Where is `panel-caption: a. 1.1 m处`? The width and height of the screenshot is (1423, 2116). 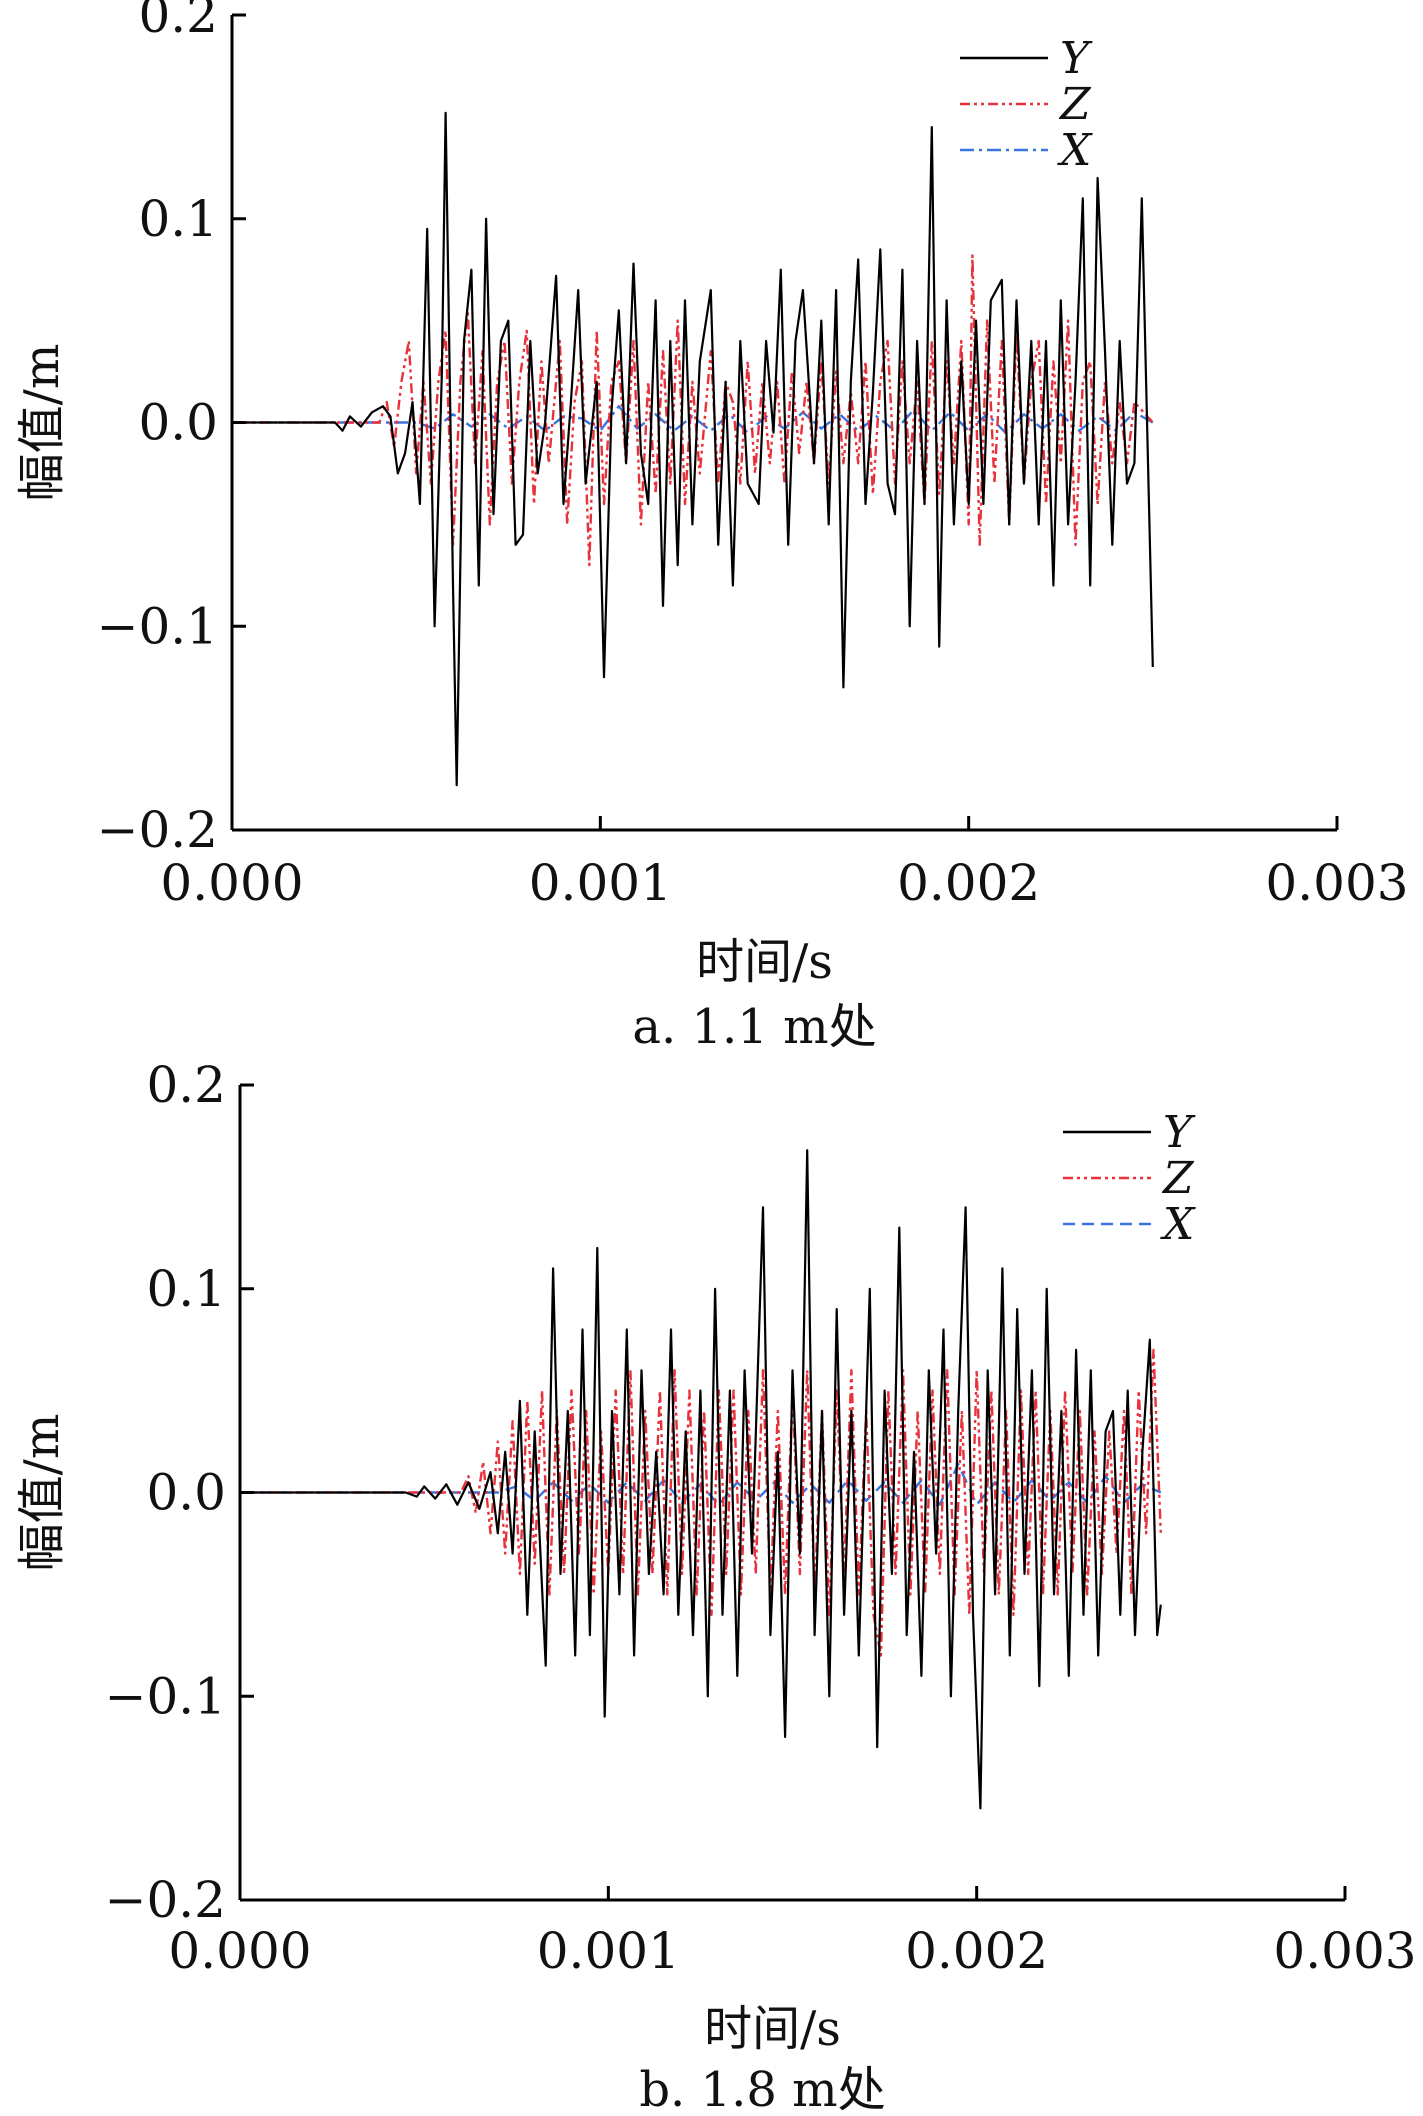
panel-caption: a. 1.1 m处 is located at coordinates (754, 1027).